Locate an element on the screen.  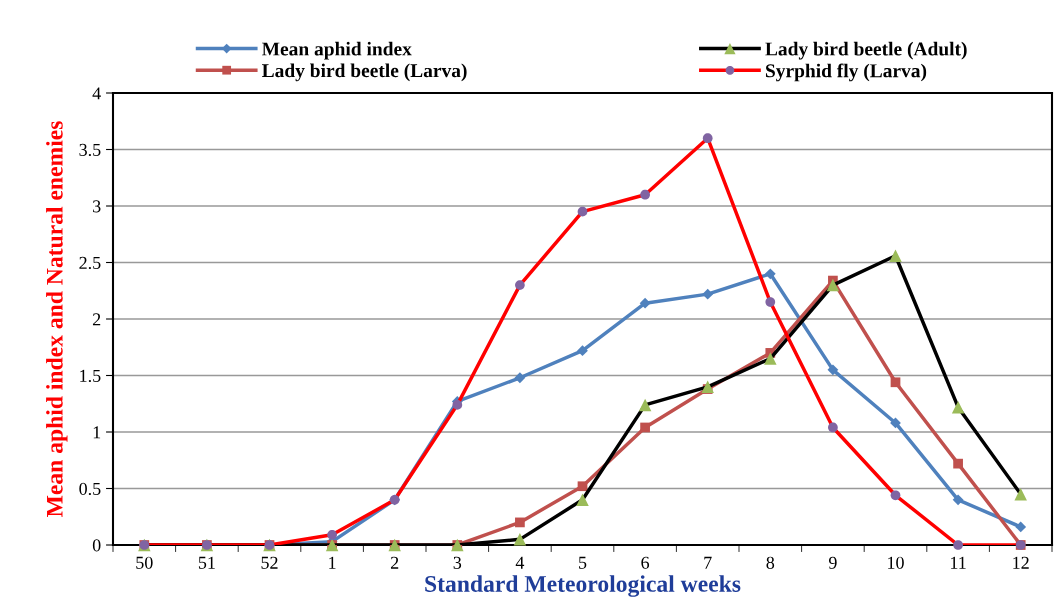
legend-label: Mean aphid index is located at coordinates (337, 50).